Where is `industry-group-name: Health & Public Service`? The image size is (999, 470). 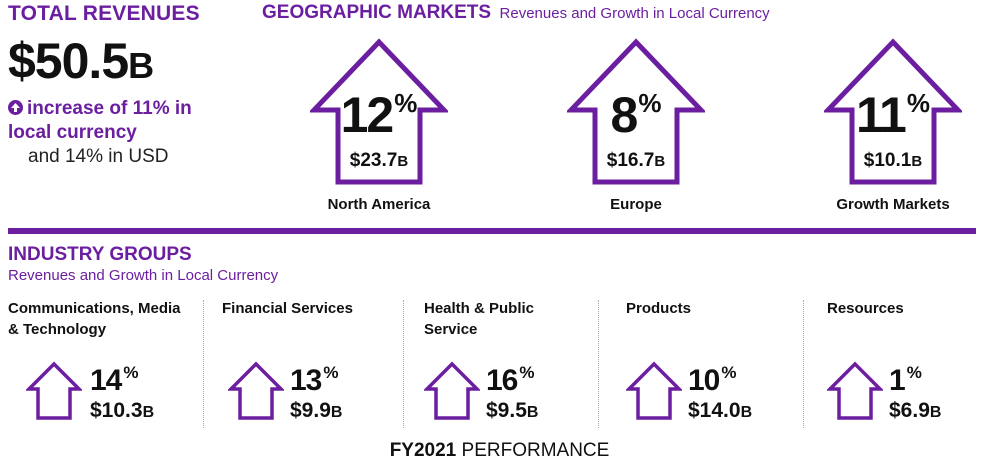
industry-group-name: Health & Public Service is located at coordinates (479, 319).